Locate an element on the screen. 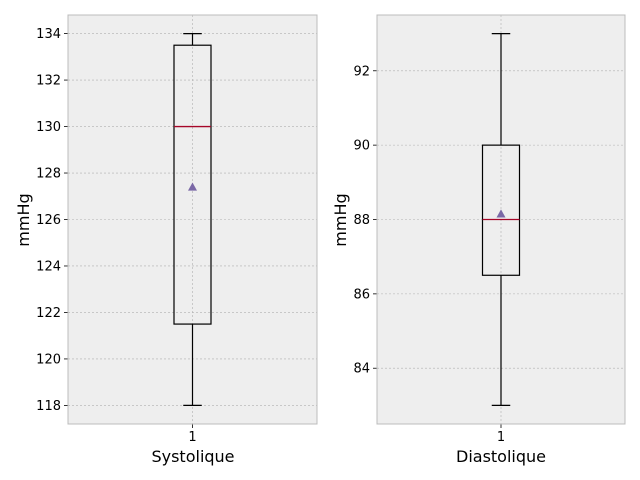 The width and height of the screenshot is (640, 480). systolic-mean-marker is located at coordinates (192, 186).